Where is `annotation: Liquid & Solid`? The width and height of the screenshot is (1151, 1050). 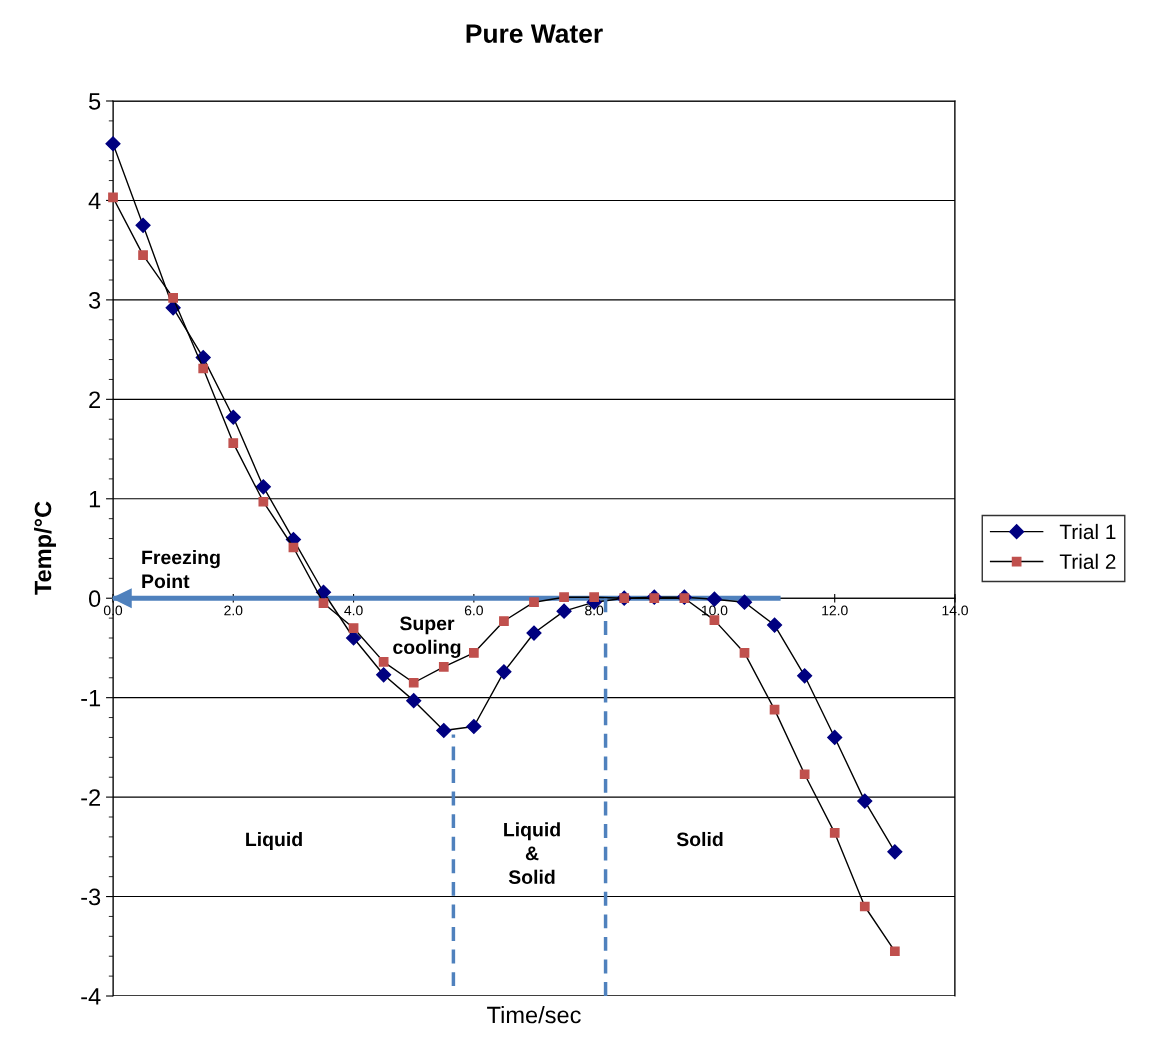 annotation: Liquid & Solid is located at coordinates (532, 853).